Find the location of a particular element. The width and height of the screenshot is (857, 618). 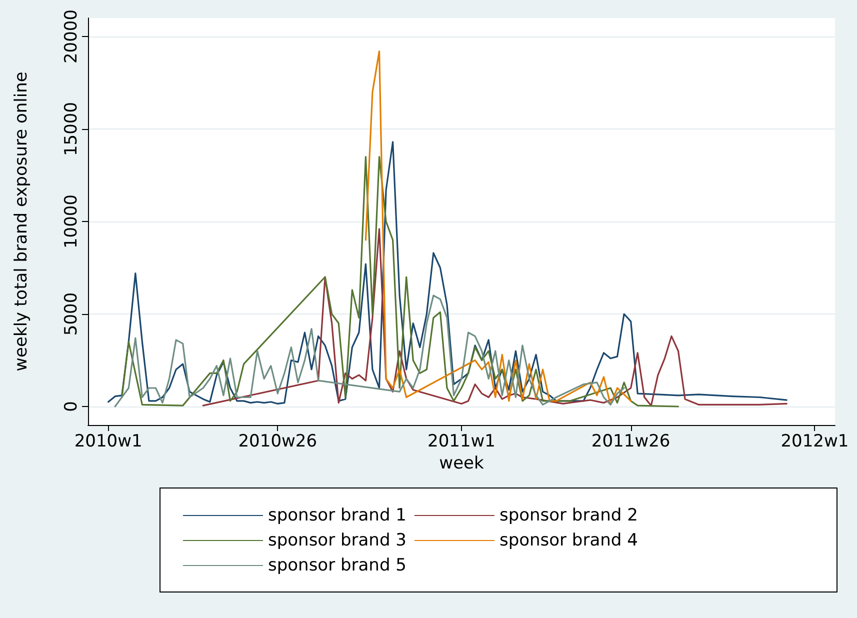

legend-label: sponsor brand 1 is located at coordinates (337, 516).